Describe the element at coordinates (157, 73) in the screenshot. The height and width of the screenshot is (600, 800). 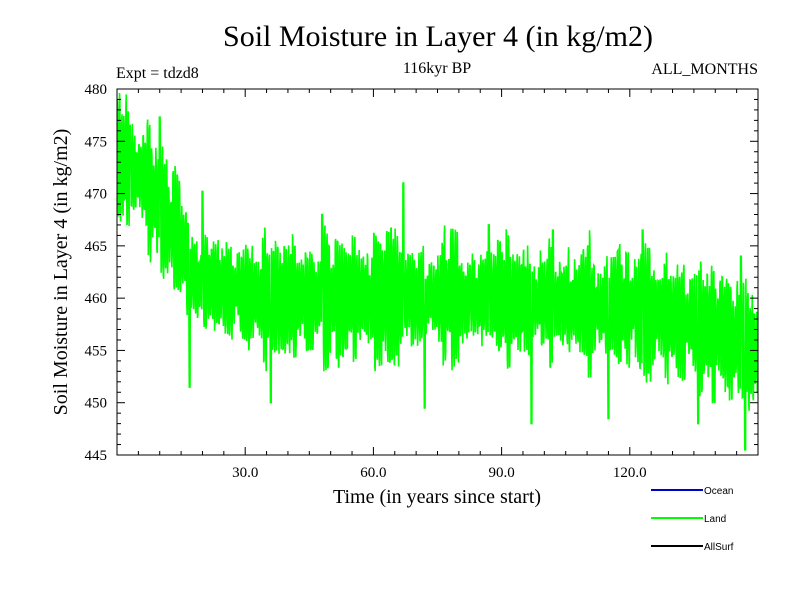
I see `experiment-label: Expt = tdzd8` at that location.